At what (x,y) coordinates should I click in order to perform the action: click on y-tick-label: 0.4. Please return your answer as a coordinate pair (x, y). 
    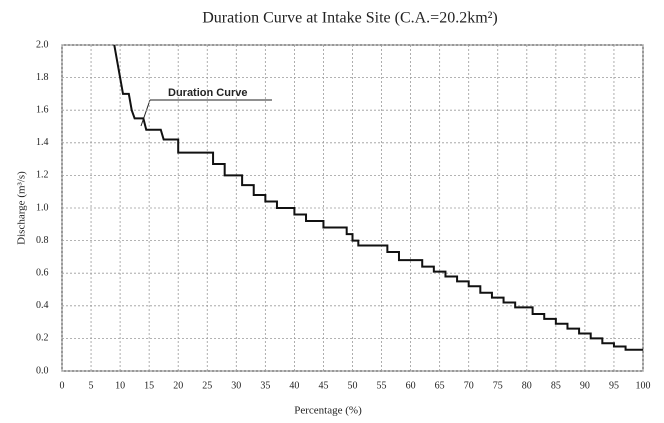
    Looking at the image, I should click on (42, 305).